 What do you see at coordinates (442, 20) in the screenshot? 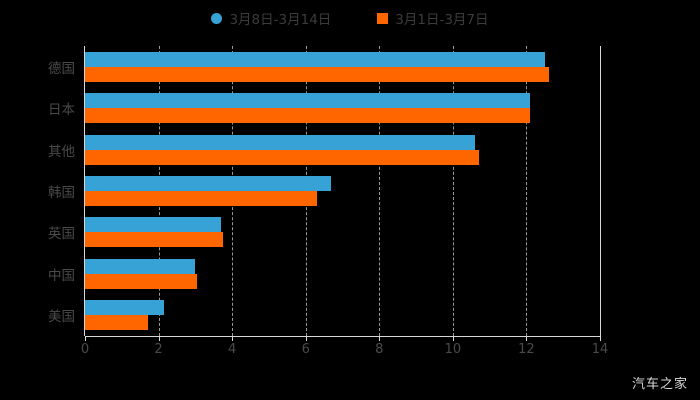
I see `legend-label-series-1: 3月1日-3月7日` at bounding box center [442, 20].